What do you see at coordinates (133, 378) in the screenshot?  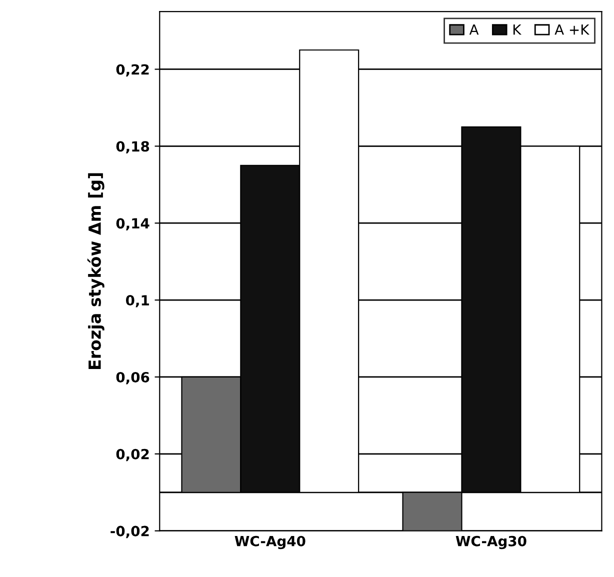 I see `y-tick-label: 0,06` at bounding box center [133, 378].